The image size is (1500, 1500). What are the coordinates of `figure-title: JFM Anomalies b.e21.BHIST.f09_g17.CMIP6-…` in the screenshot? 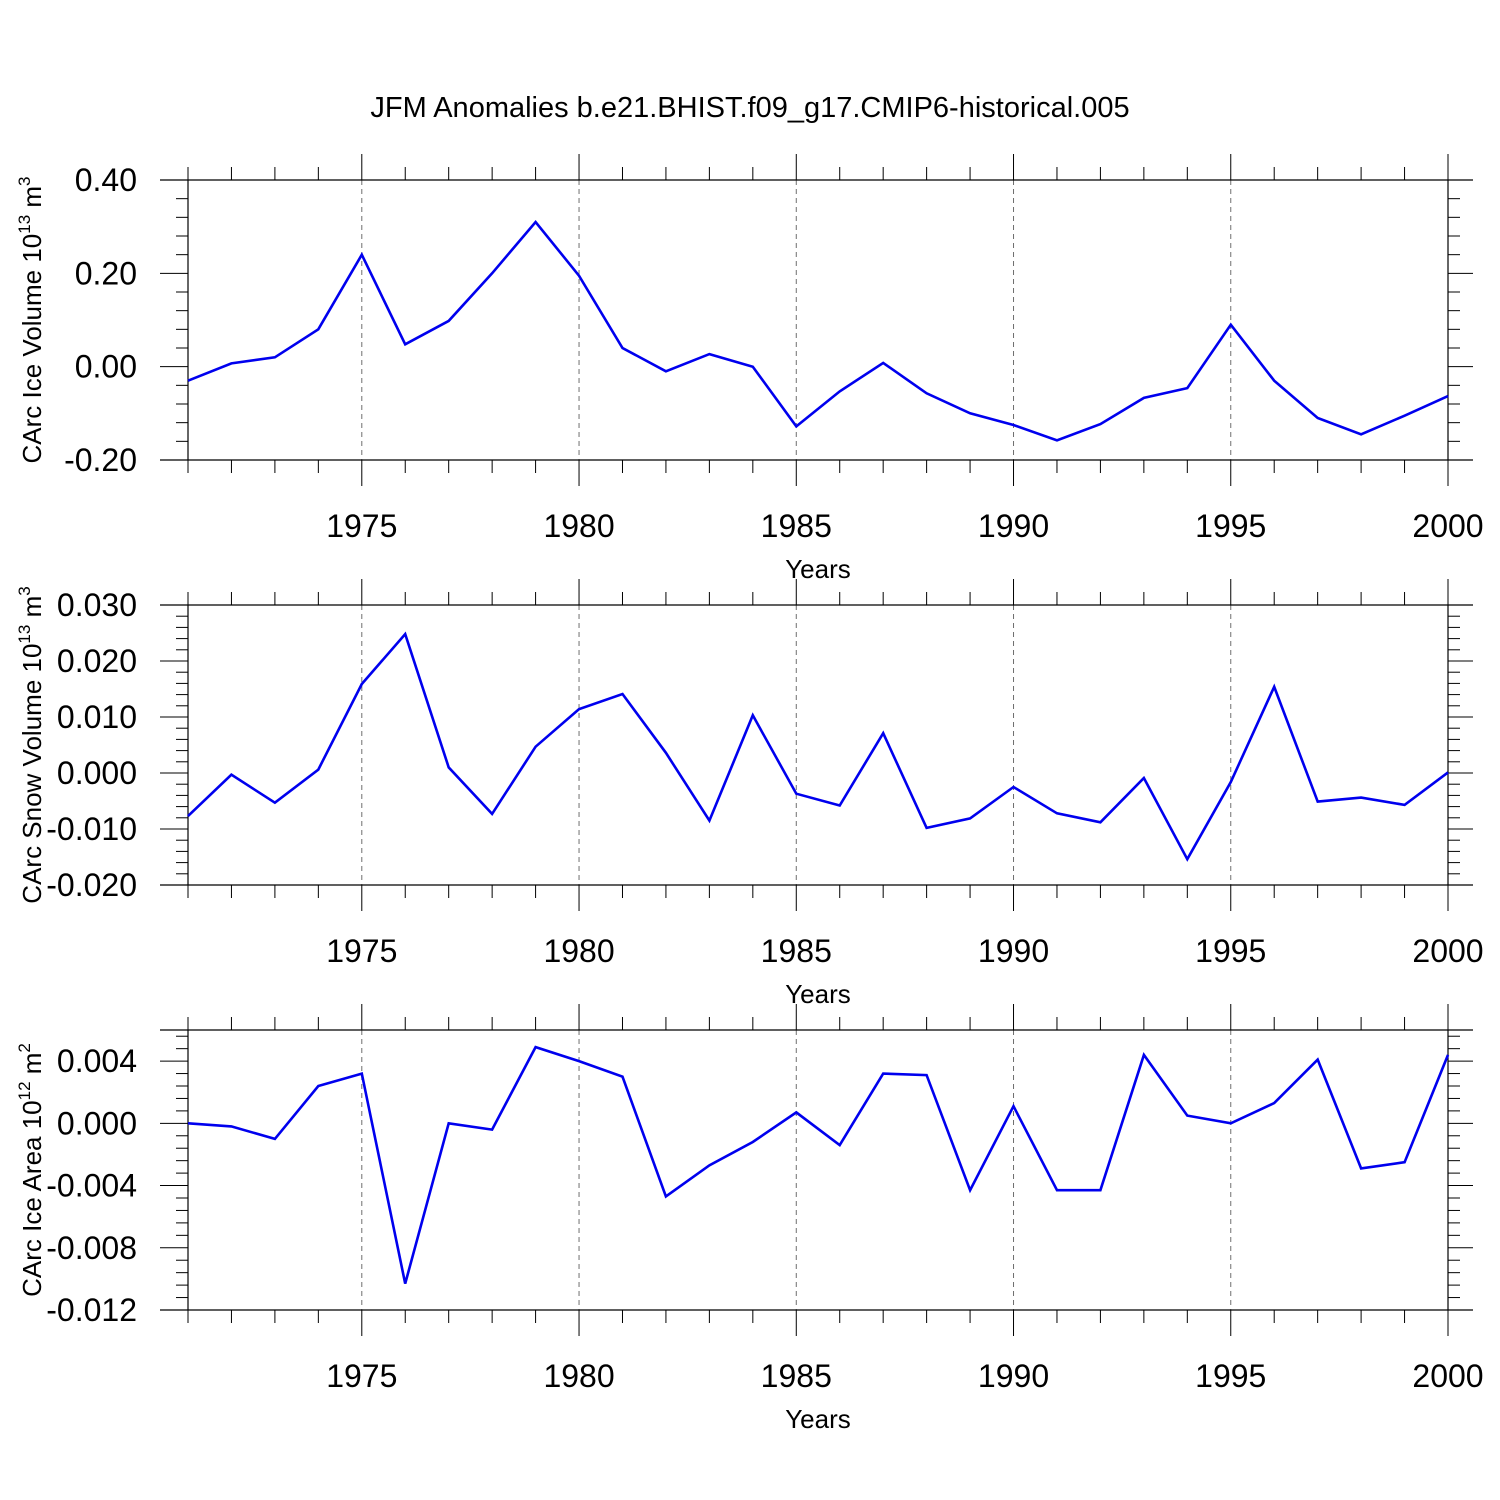 It's located at (749, 108).